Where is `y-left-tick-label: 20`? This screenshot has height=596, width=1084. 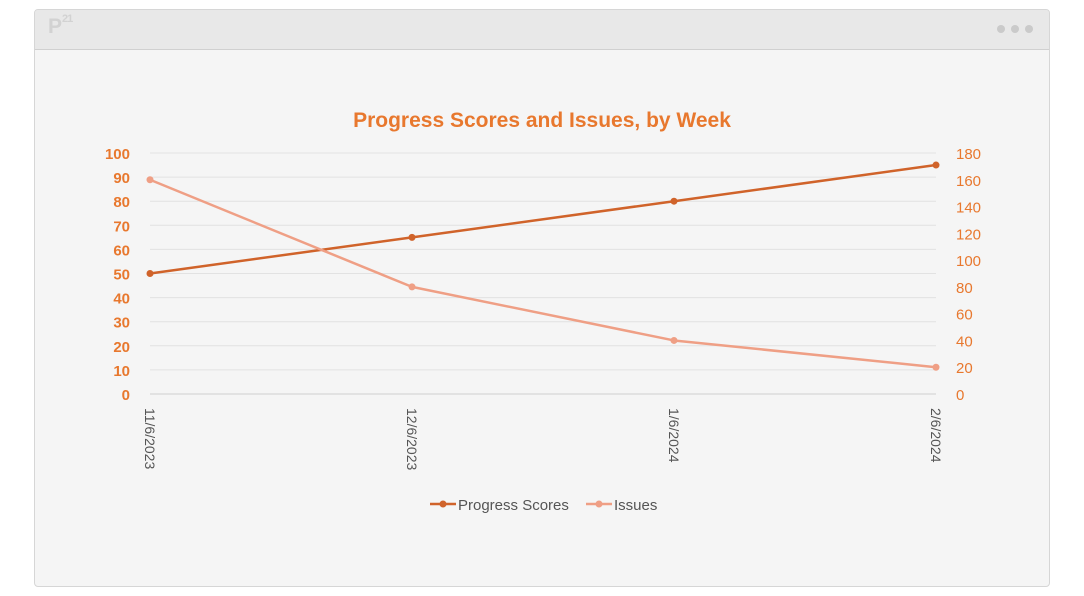
y-left-tick-label: 20 is located at coordinates (121, 347).